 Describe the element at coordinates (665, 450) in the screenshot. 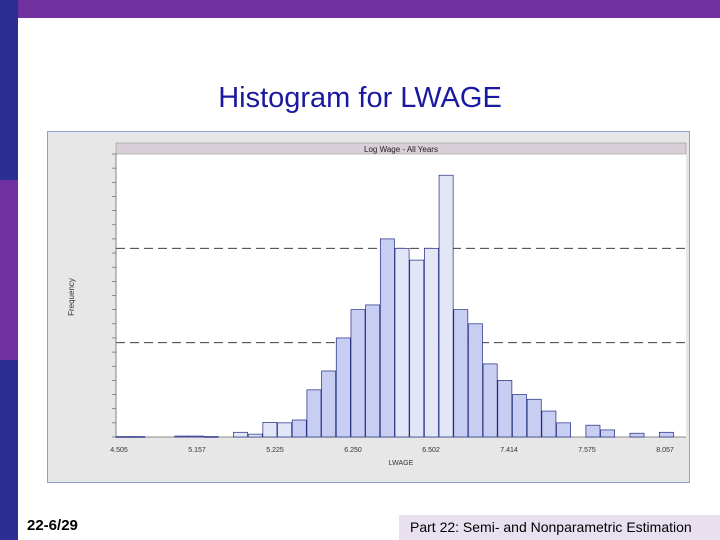

I see `x-tick-label-7: 8.057` at that location.